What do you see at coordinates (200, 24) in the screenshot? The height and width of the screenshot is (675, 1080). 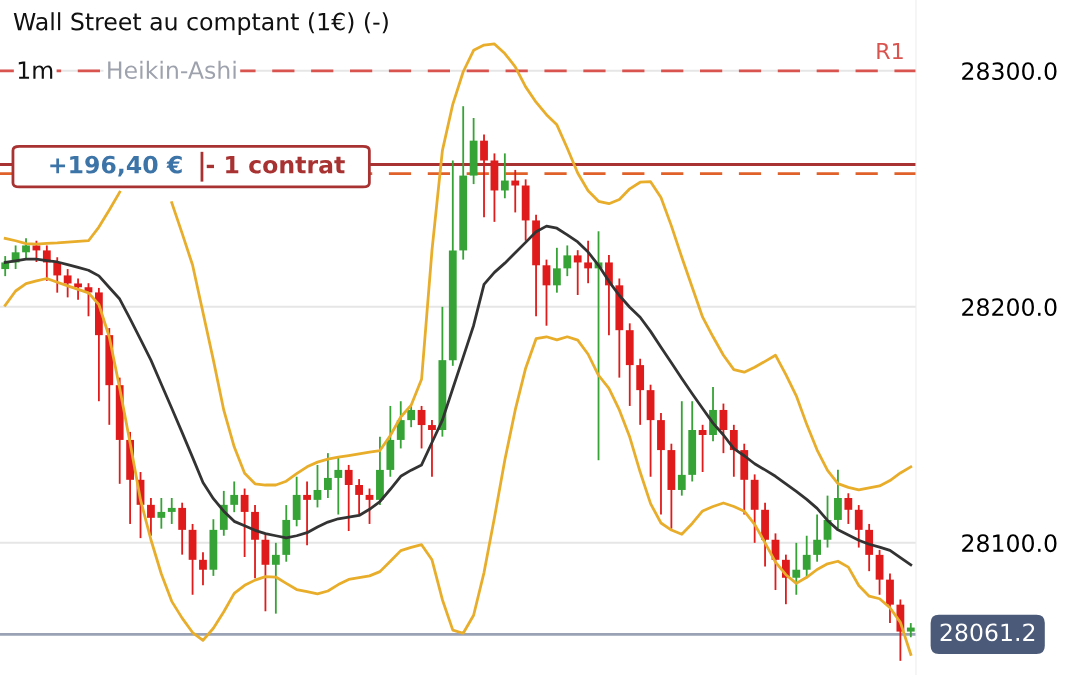 I see `text: Wall Street au comptant (1€) (-)` at bounding box center [200, 24].